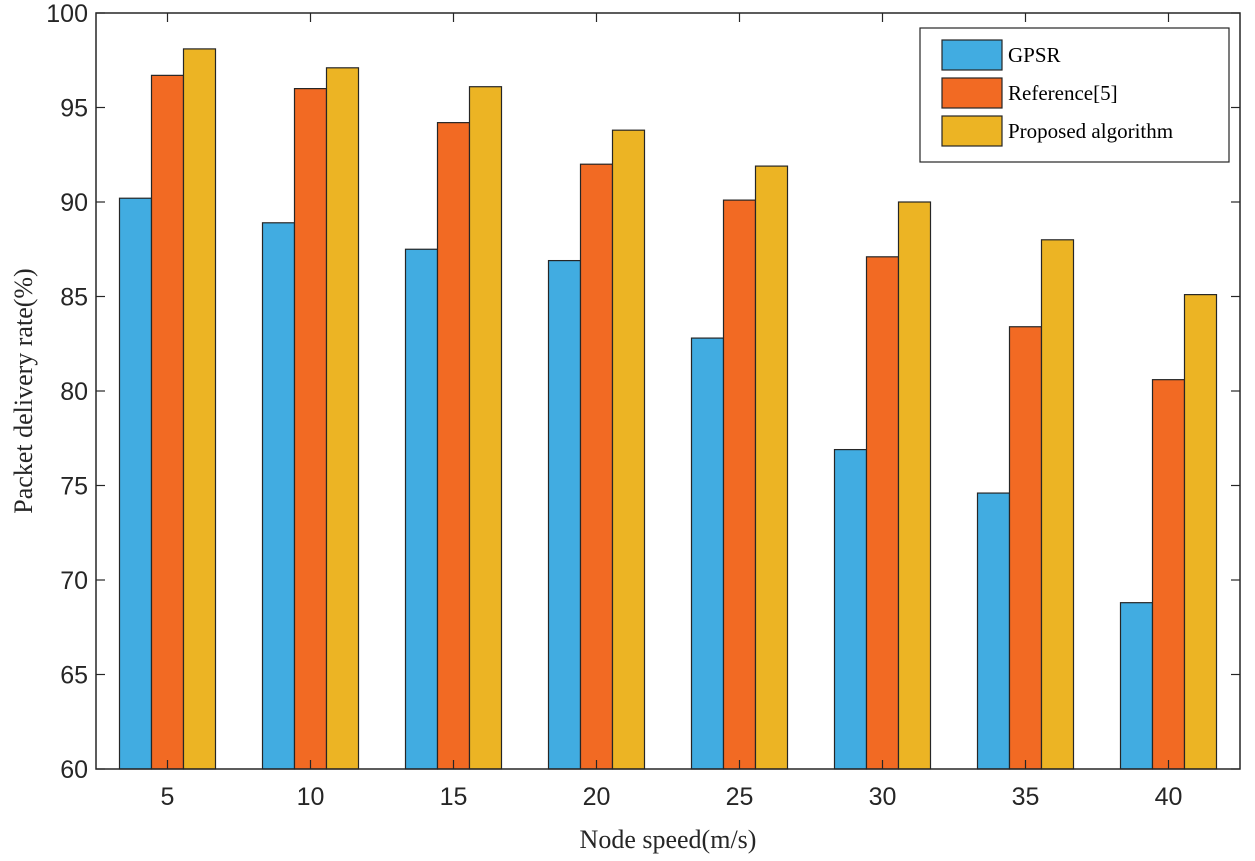  Describe the element at coordinates (74, 298) in the screenshot. I see `y-tick-label: 85` at that location.